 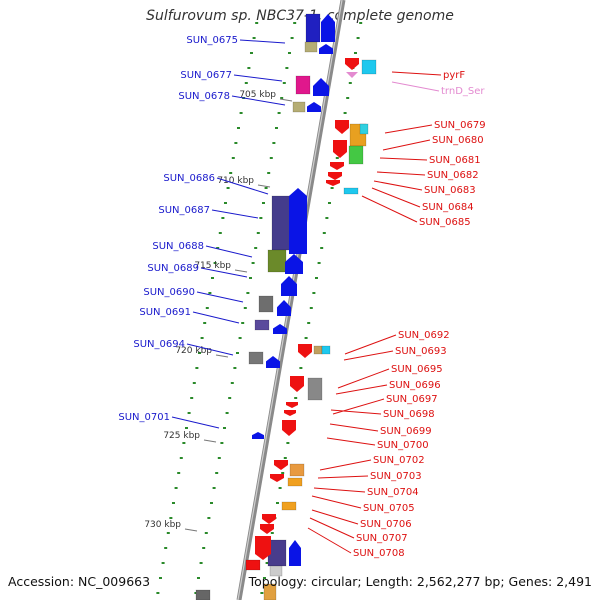 What do you see at coordinates (415, 385) in the screenshot?
I see `reverse-gene-label: SUN_0696` at bounding box center [415, 385].